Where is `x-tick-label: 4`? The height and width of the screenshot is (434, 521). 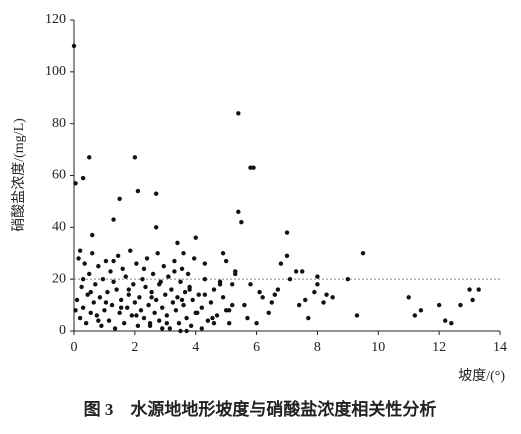
x-tick-label: 4 is located at coordinates (195, 347).